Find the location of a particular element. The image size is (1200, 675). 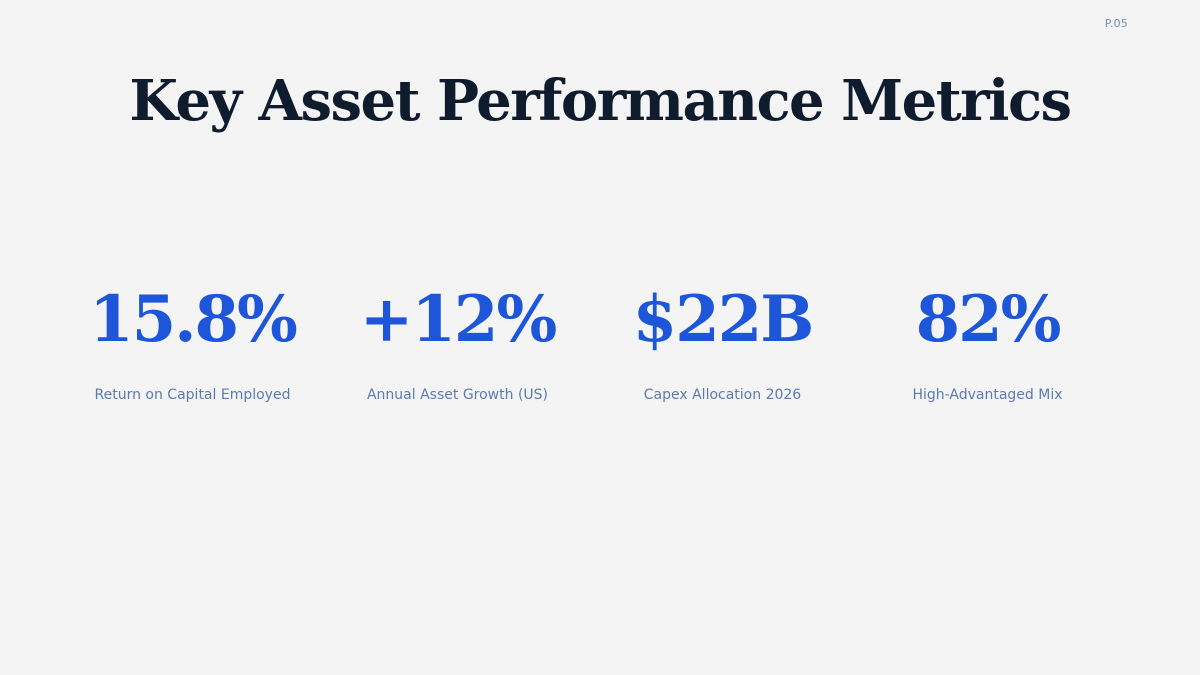

metric-return-on-capital: 15.8% Return on Capital Employed is located at coordinates (192, 342).